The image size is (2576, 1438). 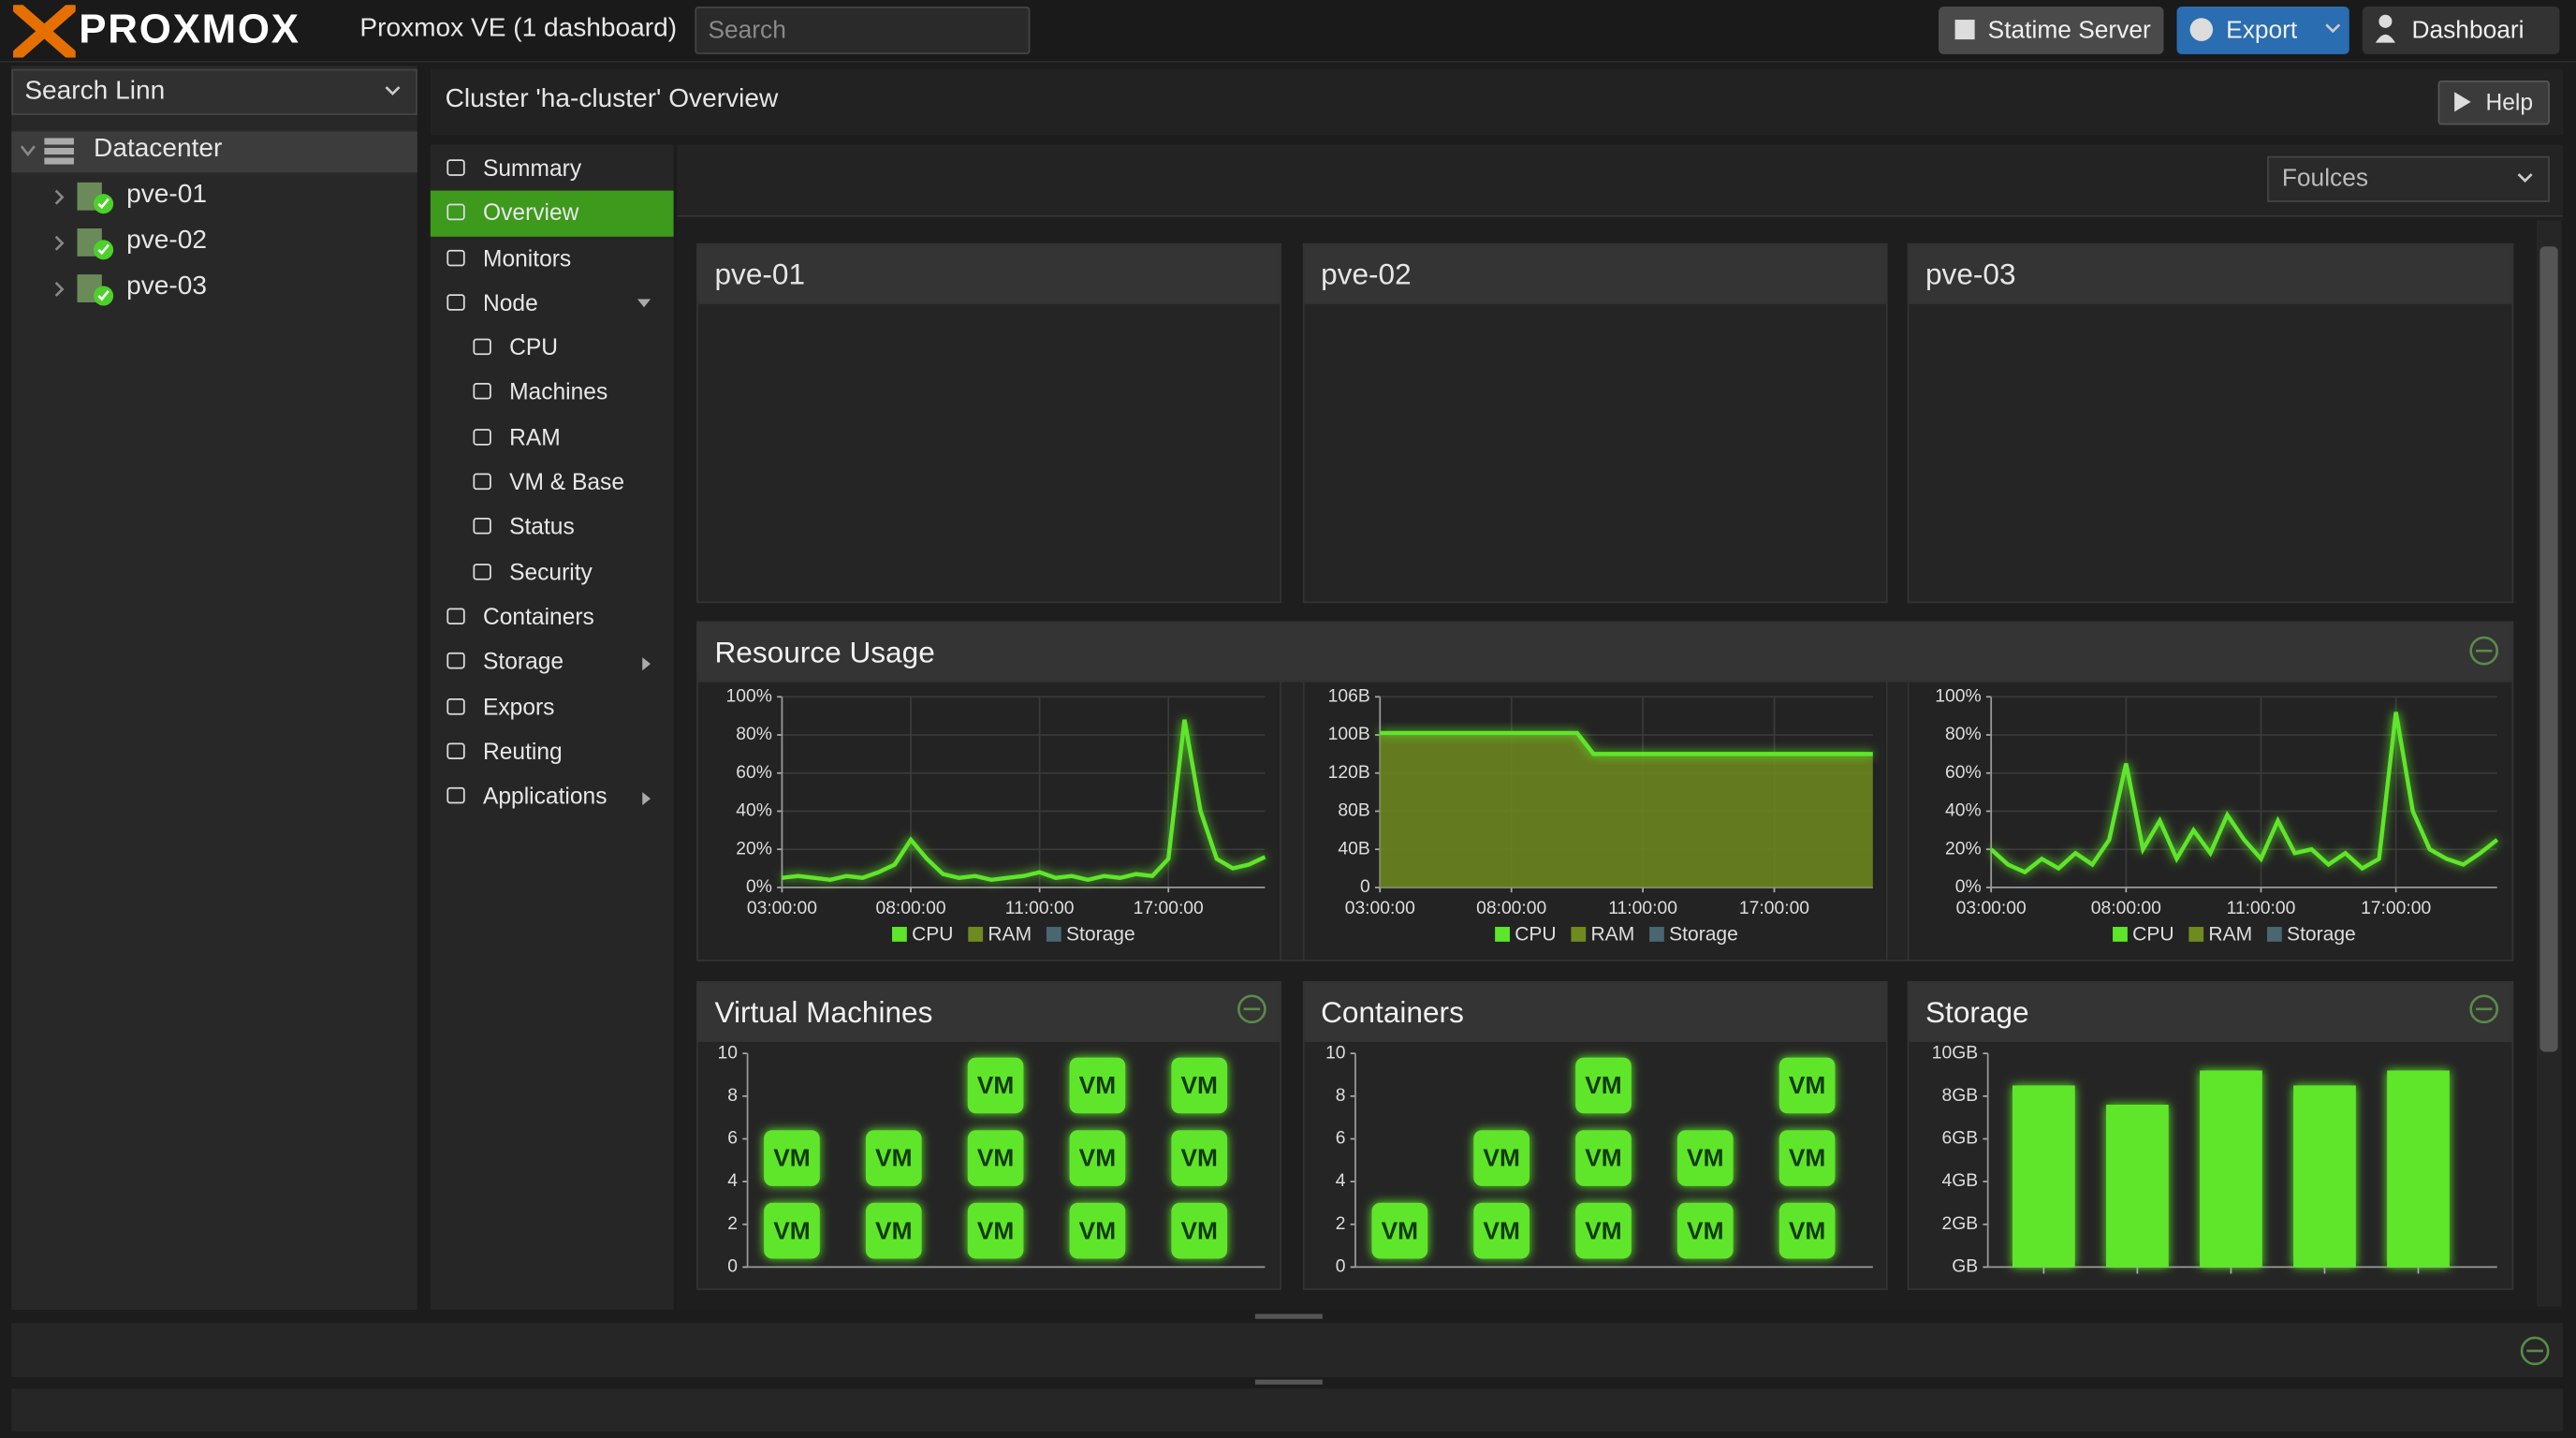 I want to click on storage-panel: Storage, so click(x=2210, y=1135).